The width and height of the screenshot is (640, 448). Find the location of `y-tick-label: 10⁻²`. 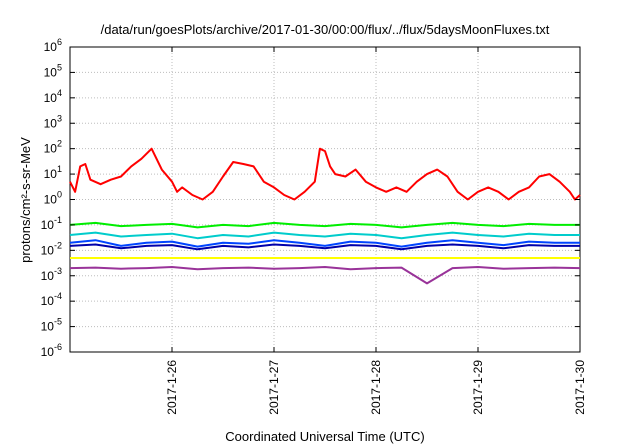

y-tick-label: 10⁻² is located at coordinates (51, 248).